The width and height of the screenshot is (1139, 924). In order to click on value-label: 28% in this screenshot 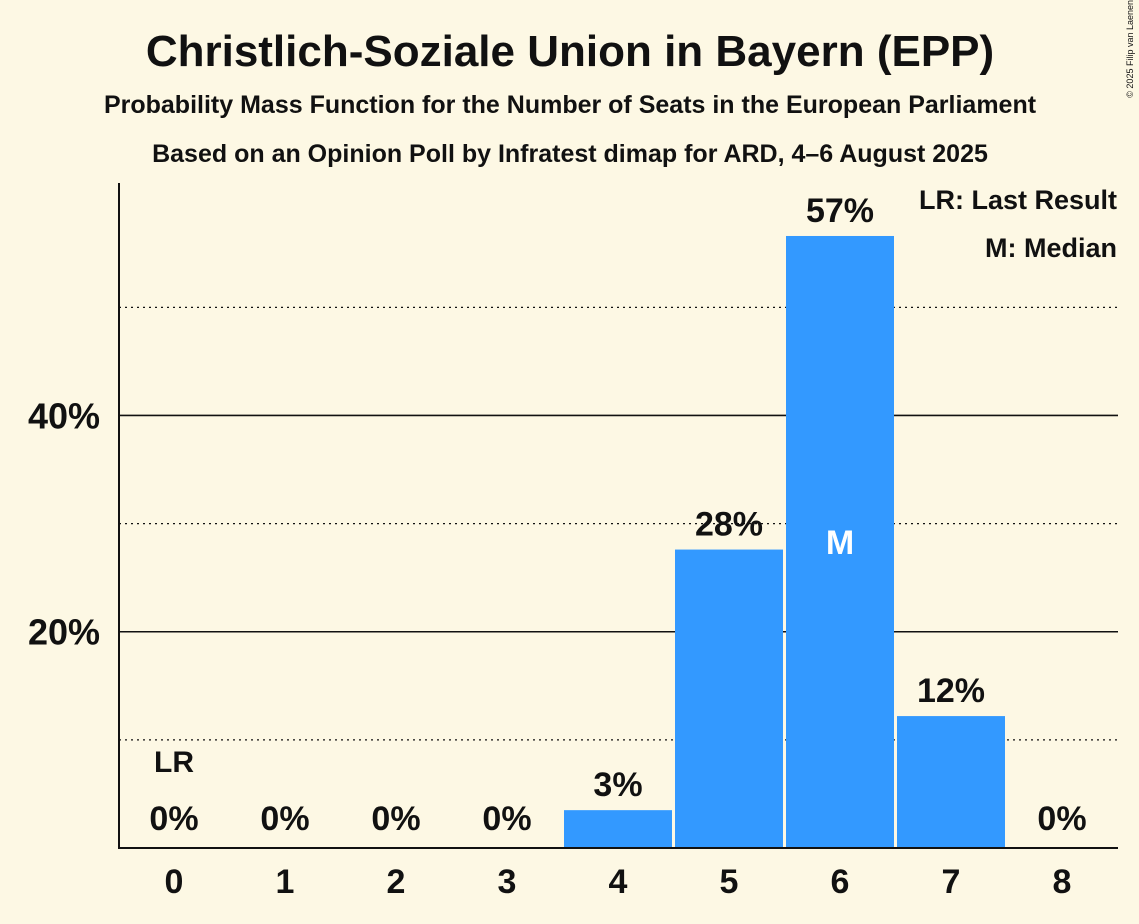, I will do `click(729, 525)`.